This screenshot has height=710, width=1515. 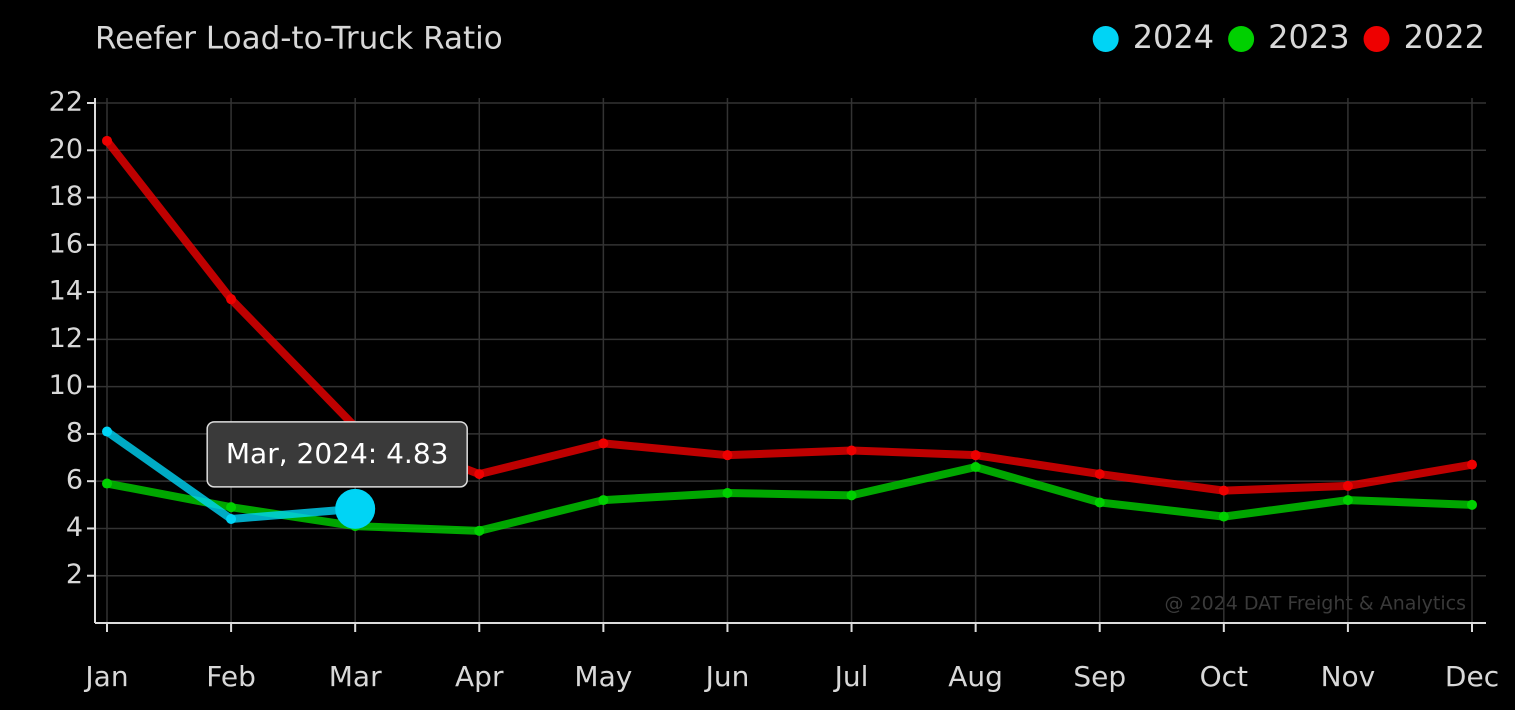 I want to click on tooltip-box, so click(x=337, y=454).